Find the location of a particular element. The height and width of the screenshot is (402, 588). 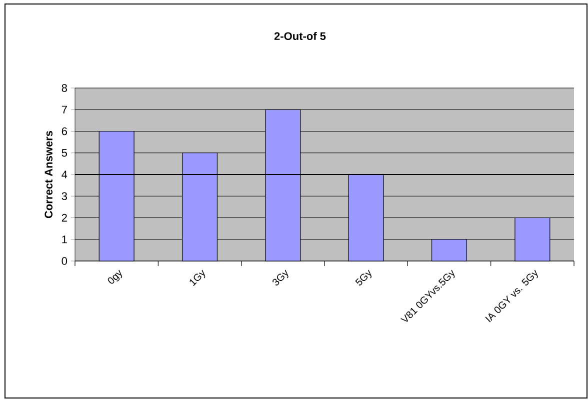

y-tick-label: 6 is located at coordinates (64, 131).